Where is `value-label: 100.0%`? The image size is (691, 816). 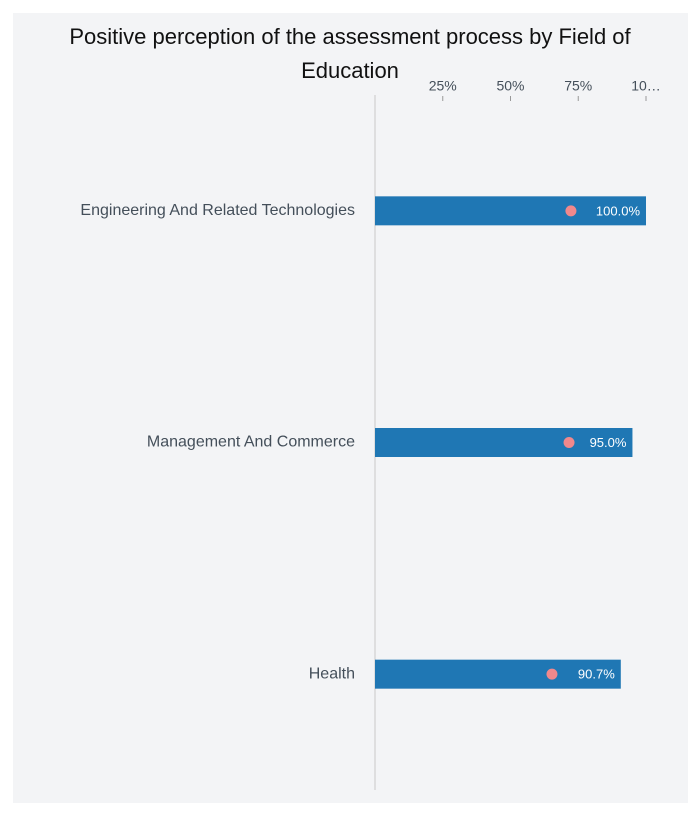 value-label: 100.0% is located at coordinates (618, 210).